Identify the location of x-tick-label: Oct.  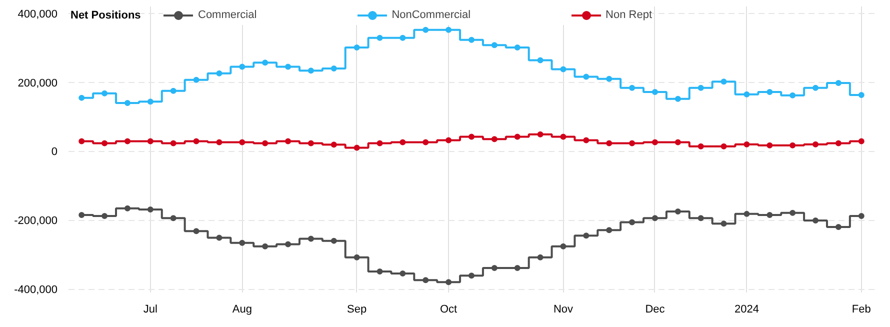
(449, 310).